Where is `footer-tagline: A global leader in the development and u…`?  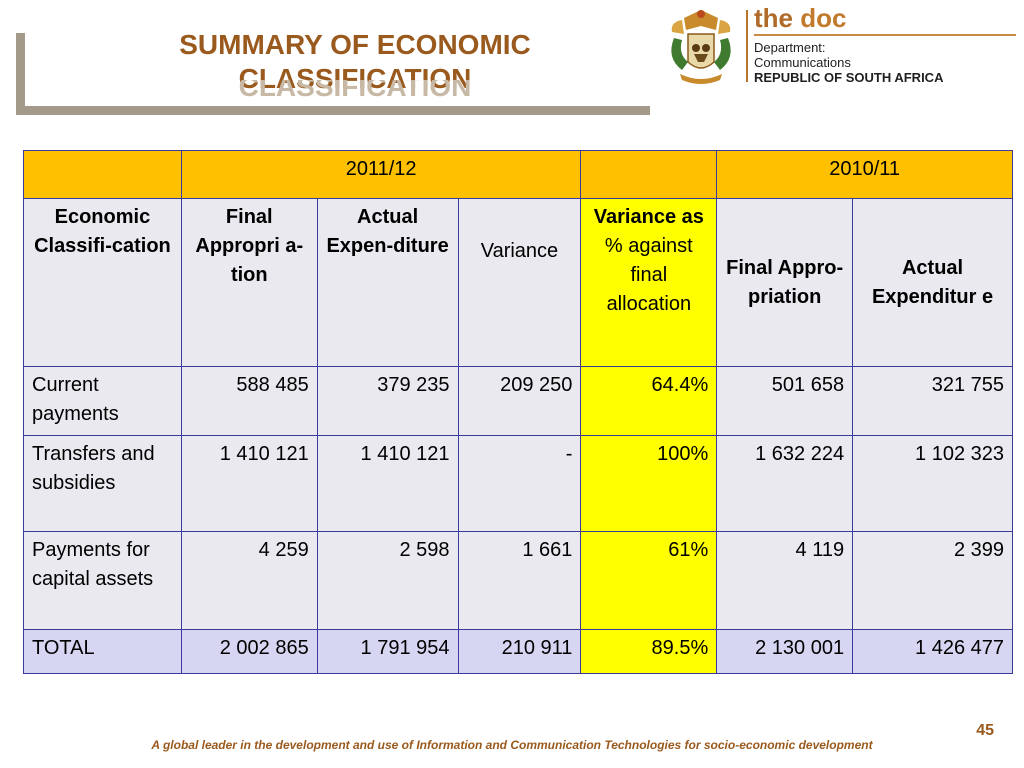 footer-tagline: A global leader in the development and u… is located at coordinates (512, 745).